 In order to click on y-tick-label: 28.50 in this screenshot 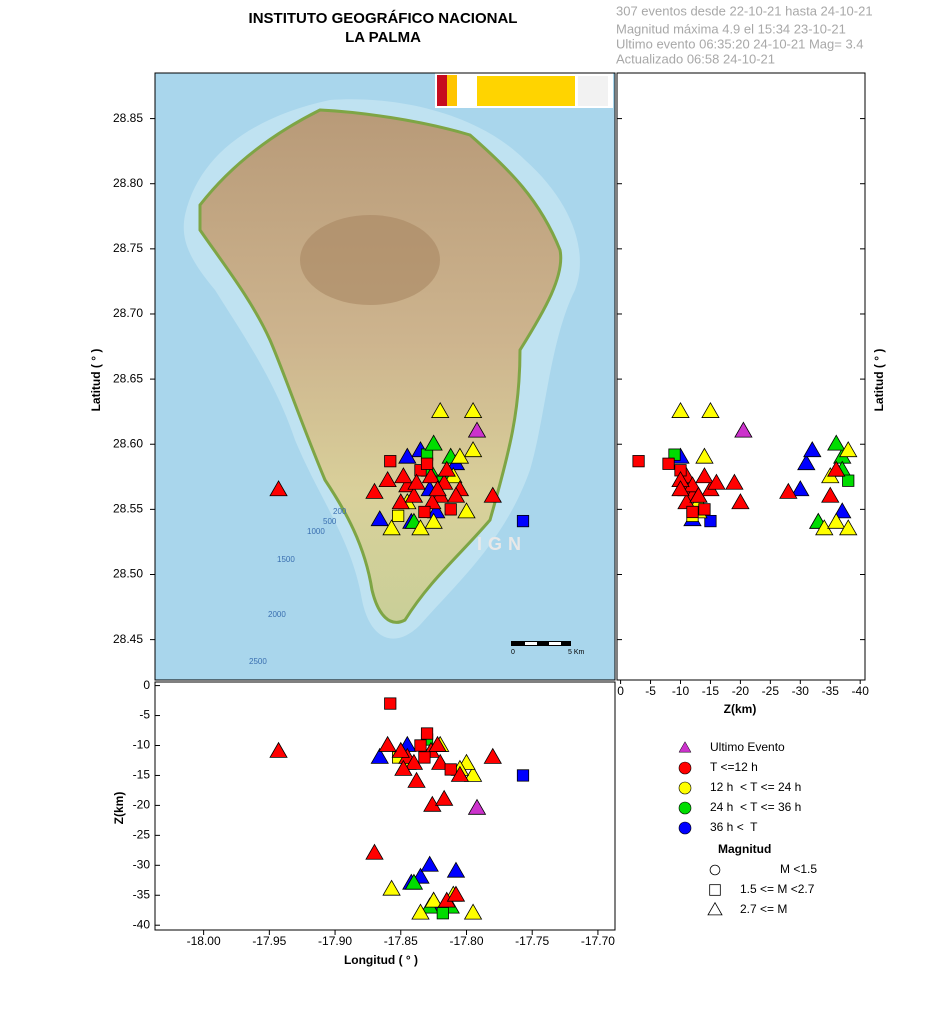, I will do `click(128, 574)`.